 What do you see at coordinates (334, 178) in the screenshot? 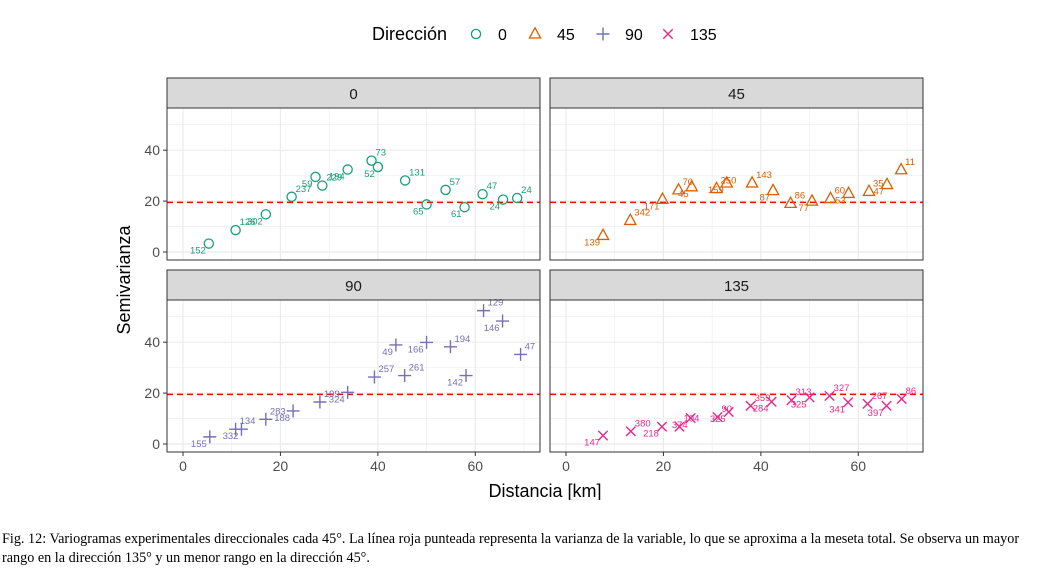
I see `pair-count-label: 229` at bounding box center [334, 178].